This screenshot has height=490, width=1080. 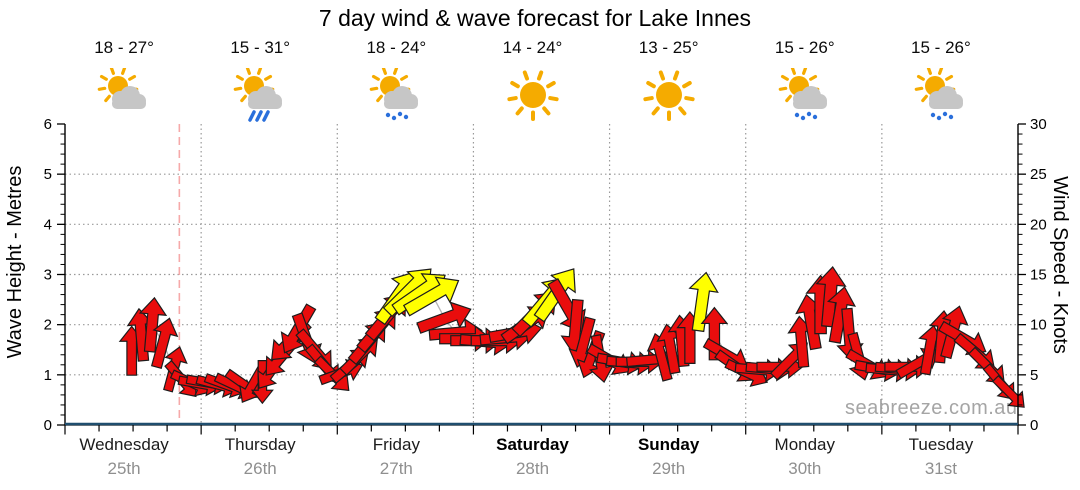 What do you see at coordinates (1038, 174) in the screenshot?
I see `right-tick-label: 25` at bounding box center [1038, 174].